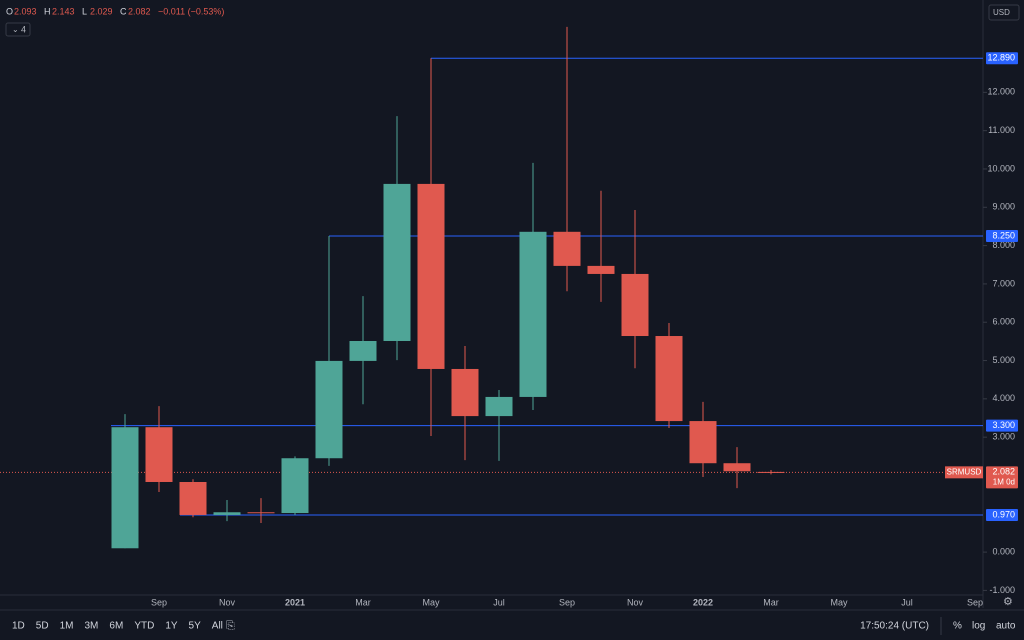 The height and width of the screenshot is (640, 1024). Describe the element at coordinates (1003, 437) in the screenshot. I see `y-tick-label: 3.000` at that location.